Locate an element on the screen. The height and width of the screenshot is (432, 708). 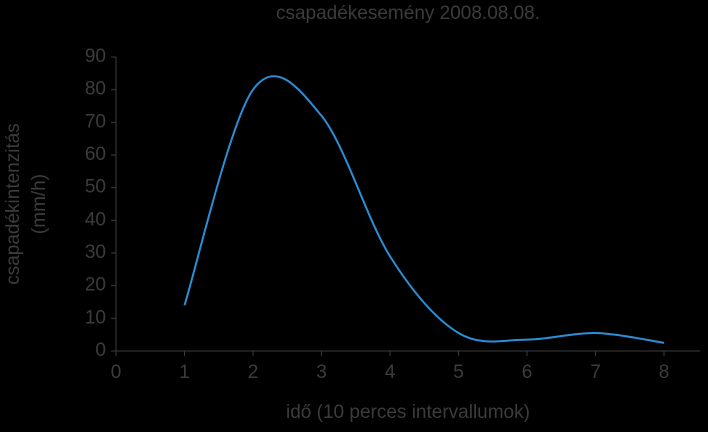
x-tick-label: 4 is located at coordinates (390, 372).